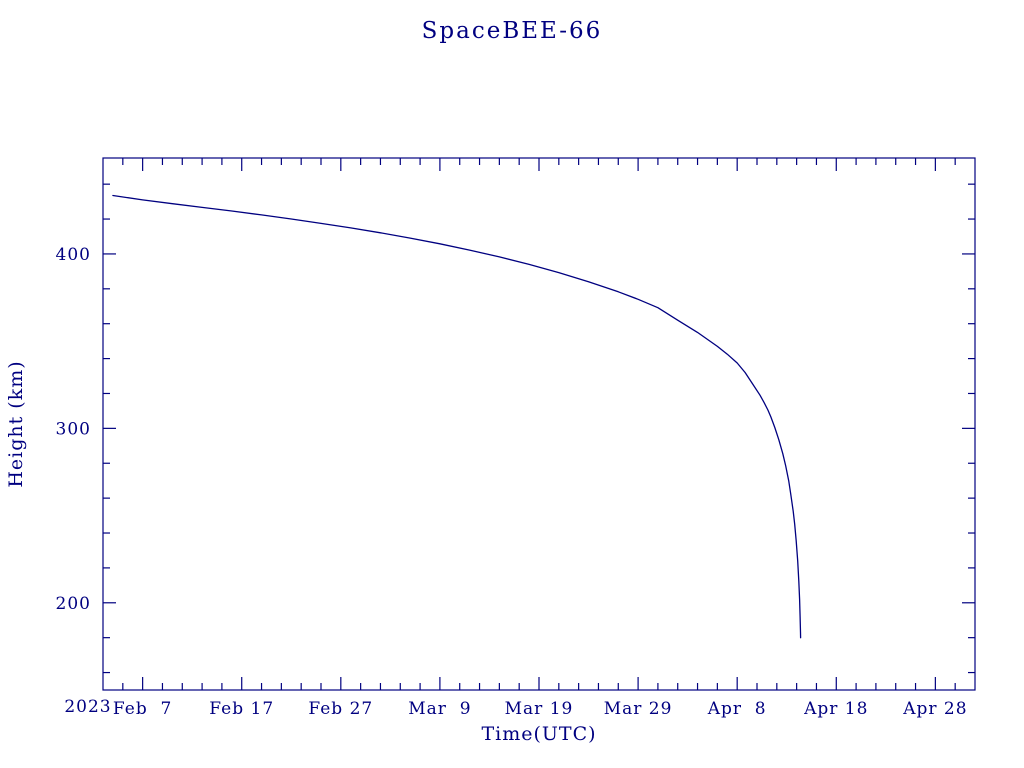  Describe the element at coordinates (73, 604) in the screenshot. I see `y-tick-label: 200` at that location.